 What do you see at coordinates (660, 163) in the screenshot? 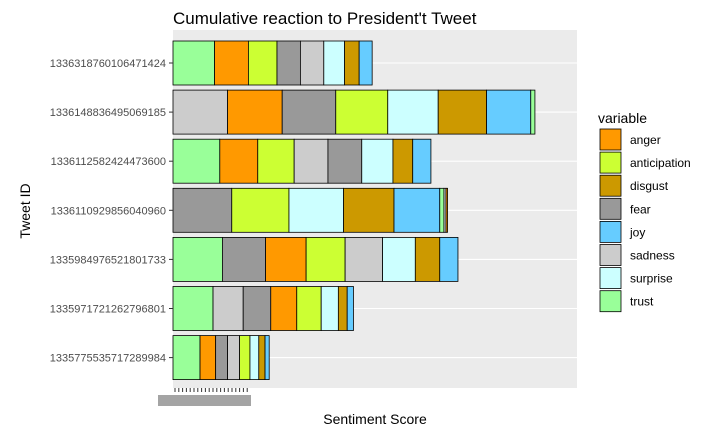
I see `legend-label-anticipation: anticipation` at bounding box center [660, 163].